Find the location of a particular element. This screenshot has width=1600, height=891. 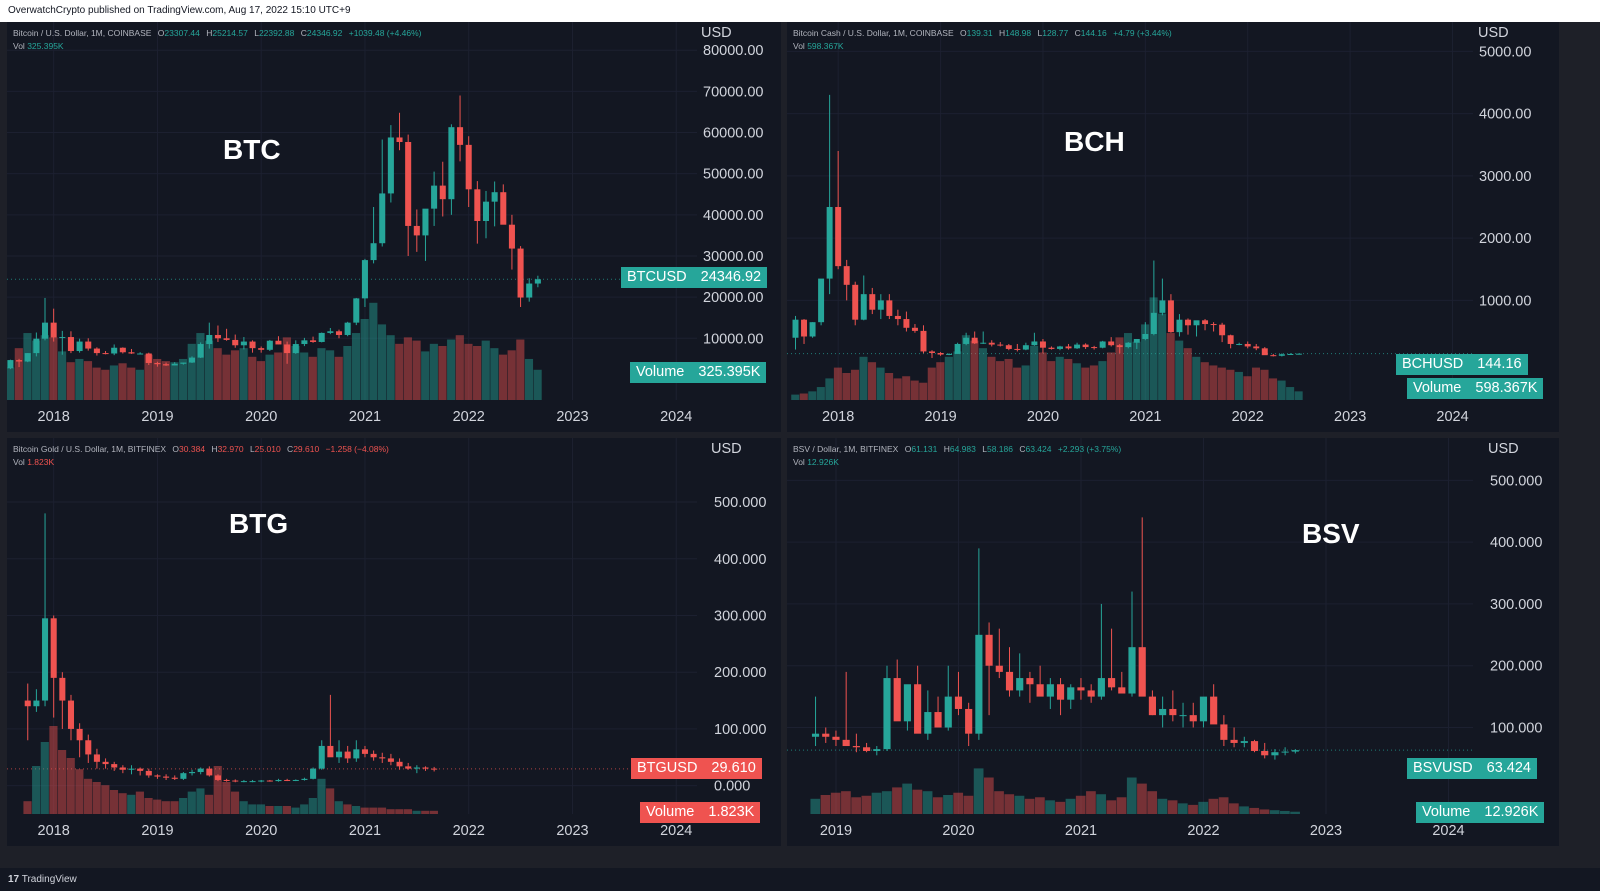

x-tick-label: 2022 is located at coordinates (469, 417).